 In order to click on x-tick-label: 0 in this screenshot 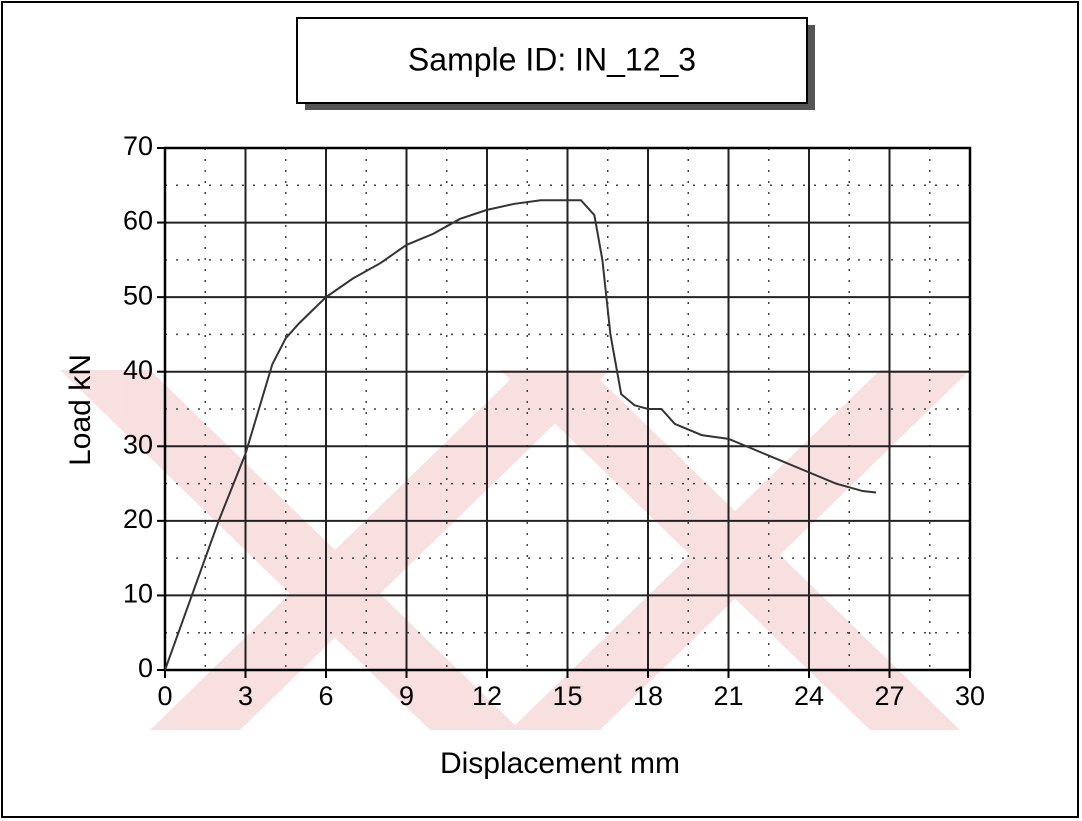, I will do `click(164, 696)`.